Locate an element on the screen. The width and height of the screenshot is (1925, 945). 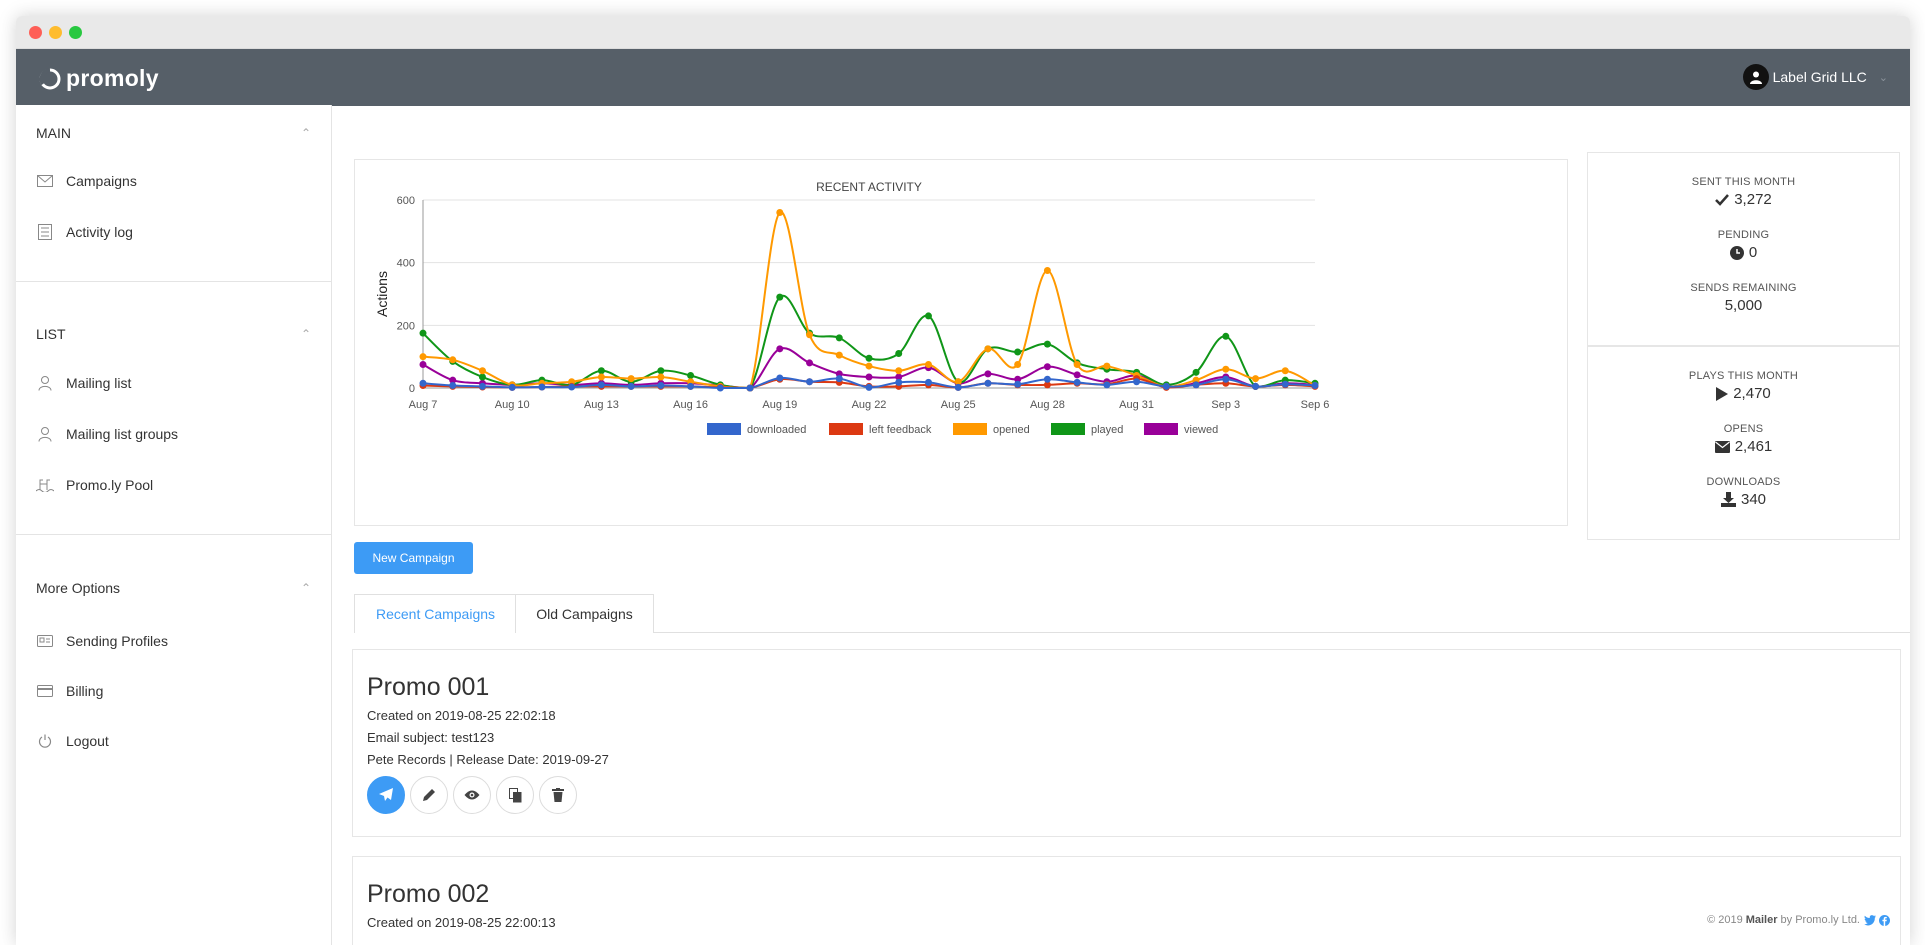
sidebar-item-sending-profiles: Sending Profiles is located at coordinates (173, 641).